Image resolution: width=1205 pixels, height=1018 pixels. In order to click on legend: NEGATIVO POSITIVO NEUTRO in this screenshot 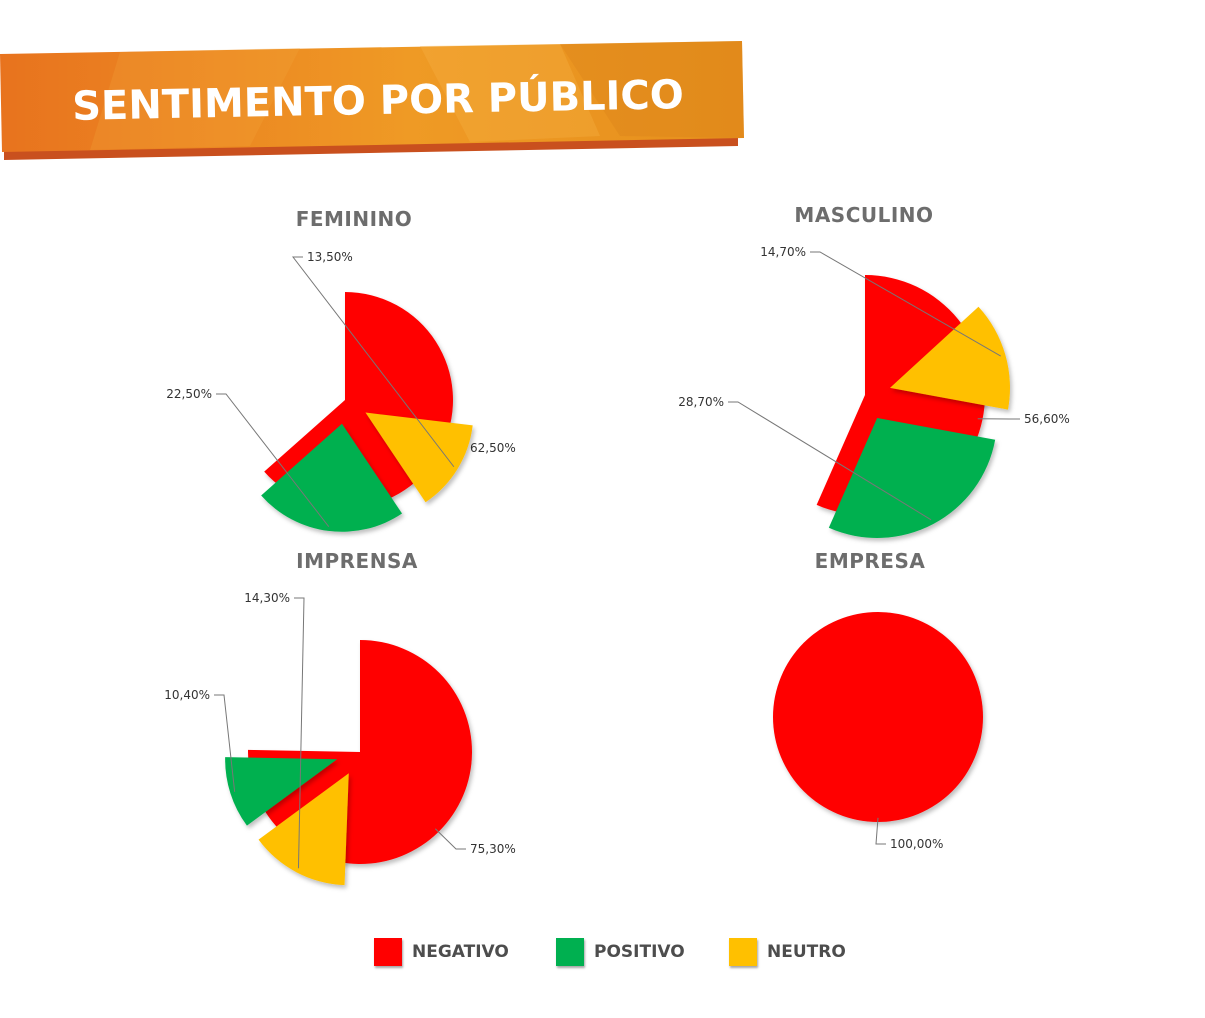, I will do `click(602, 954)`.